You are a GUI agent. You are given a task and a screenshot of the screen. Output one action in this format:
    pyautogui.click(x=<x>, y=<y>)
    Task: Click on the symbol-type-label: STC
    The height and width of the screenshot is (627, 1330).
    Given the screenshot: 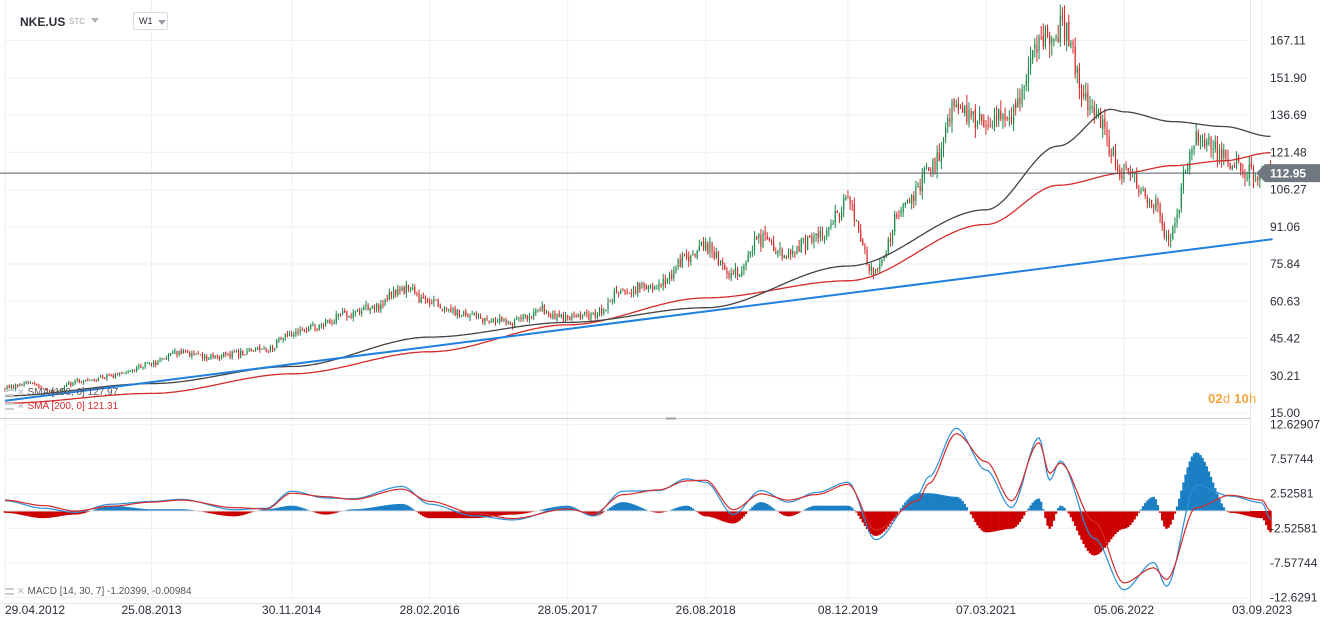 What is the action you would take?
    pyautogui.click(x=77, y=21)
    